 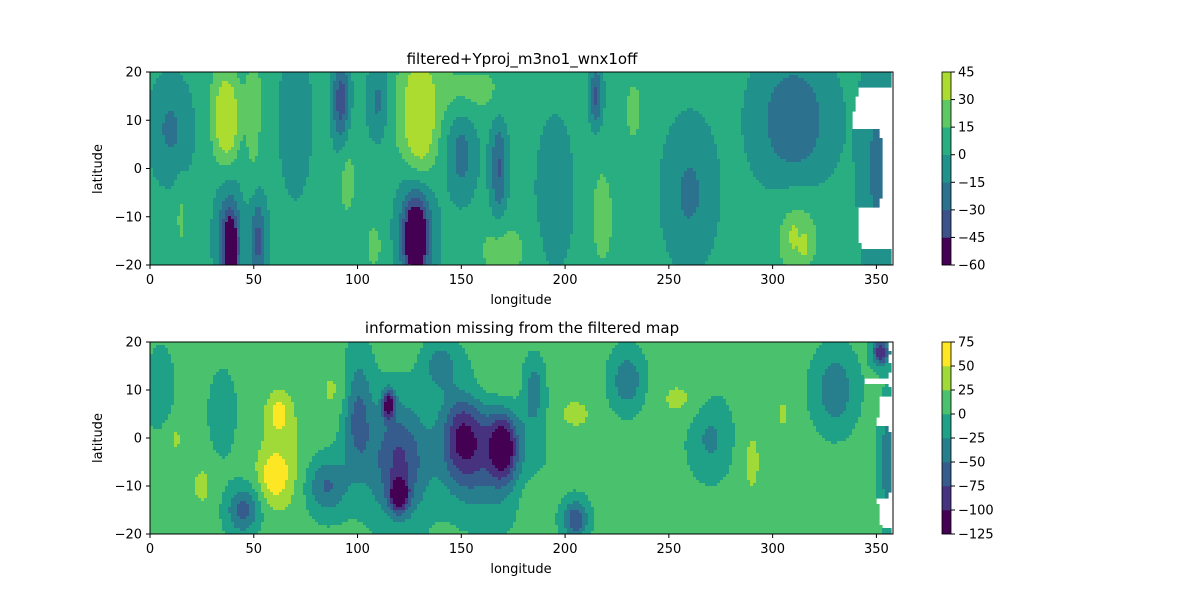 I want to click on colorbar-tick-label: 30, so click(x=966, y=100).